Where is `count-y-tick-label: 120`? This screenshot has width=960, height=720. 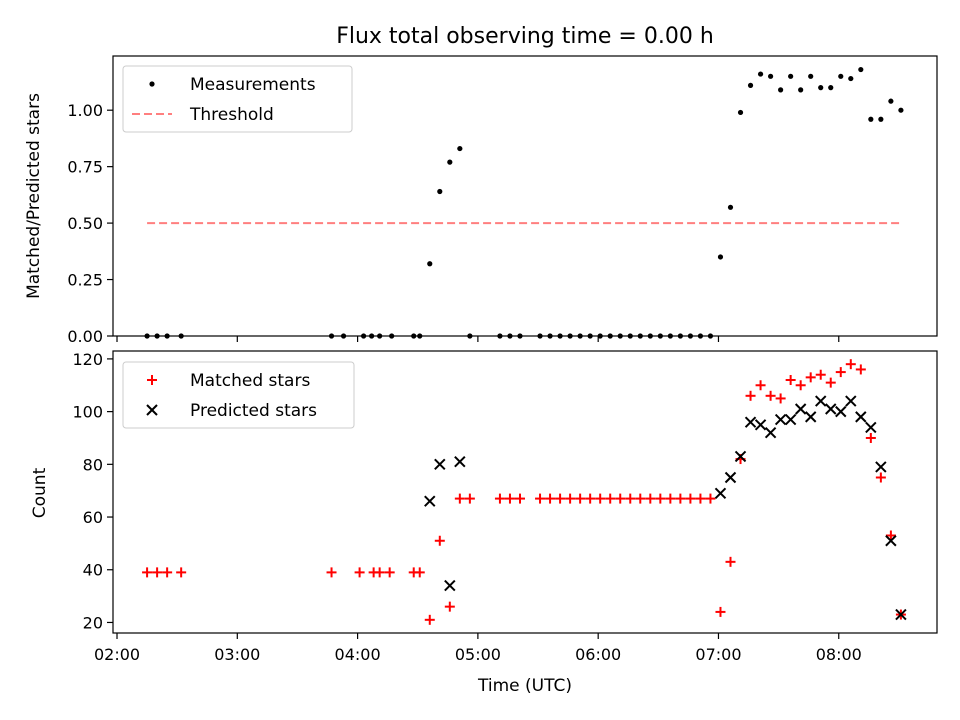
count-y-tick-label: 120 is located at coordinates (87, 359).